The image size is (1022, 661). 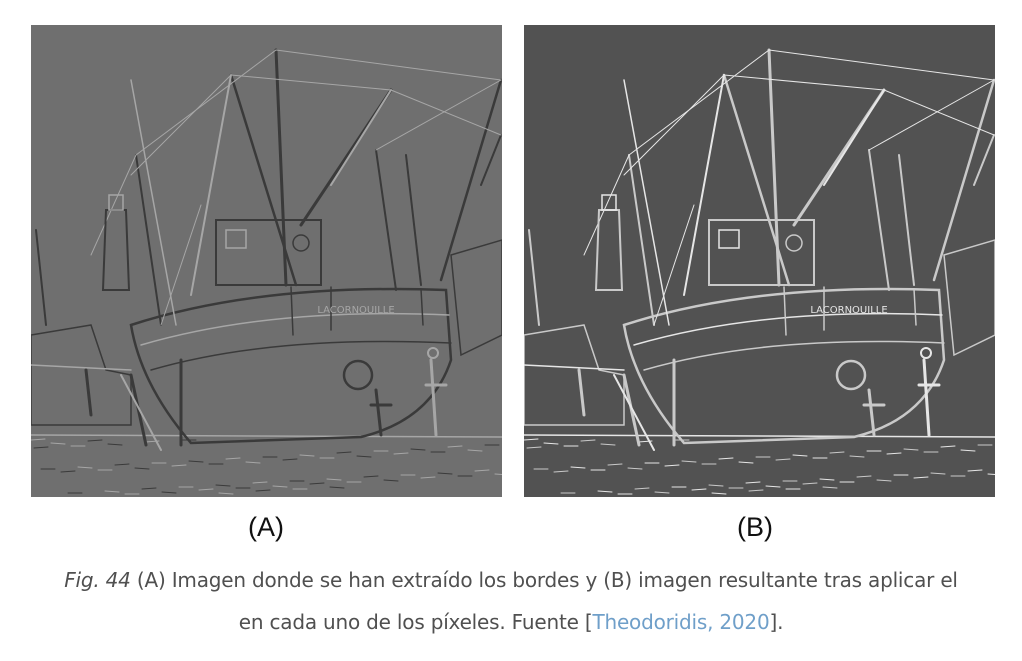 What do you see at coordinates (574, 367) in the screenshot?
I see `shore-edge` at bounding box center [574, 367].